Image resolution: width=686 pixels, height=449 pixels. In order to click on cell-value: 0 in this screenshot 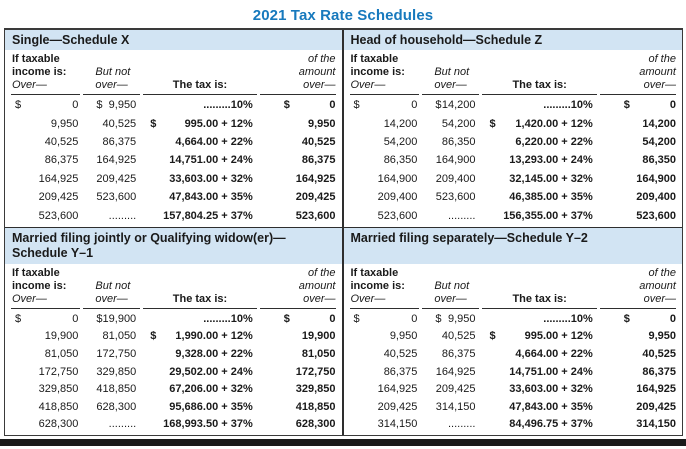, I will do `click(75, 105)`.